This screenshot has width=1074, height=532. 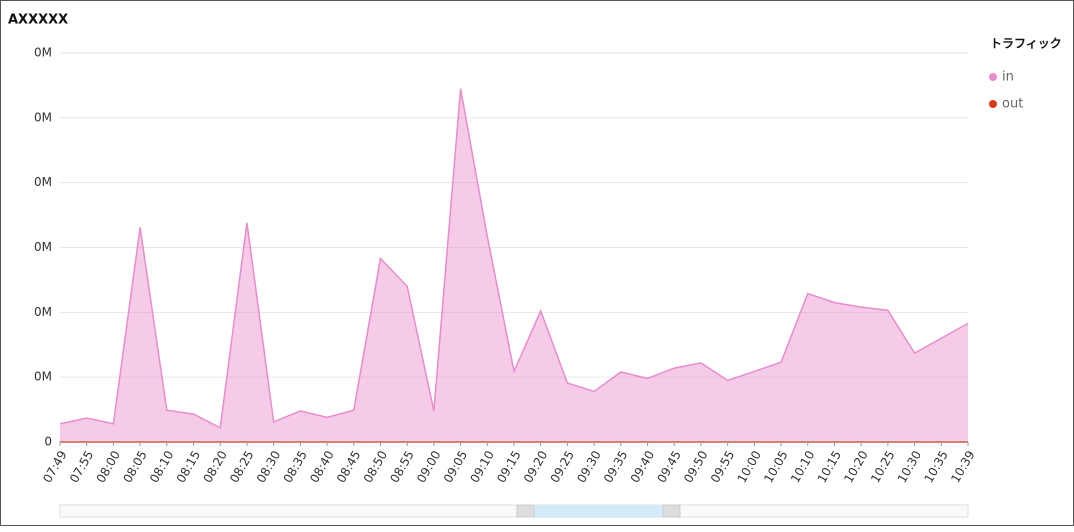 I want to click on slider-track, so click(x=514, y=511).